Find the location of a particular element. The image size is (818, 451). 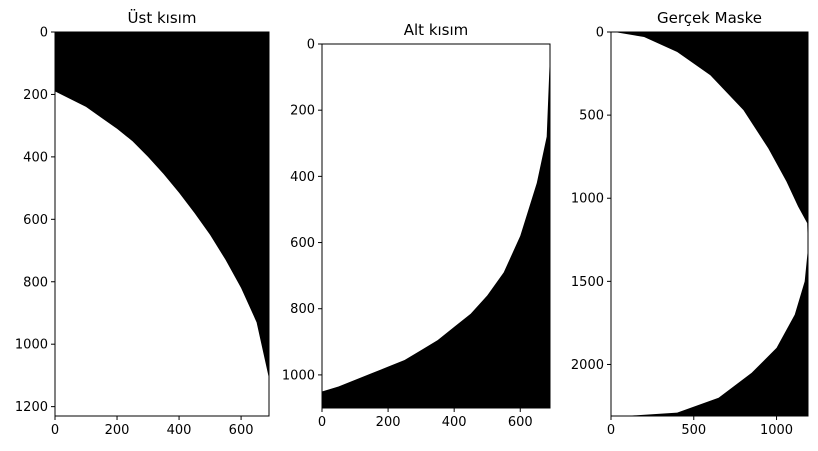

panel-title: Üst kısım is located at coordinates (162, 17).